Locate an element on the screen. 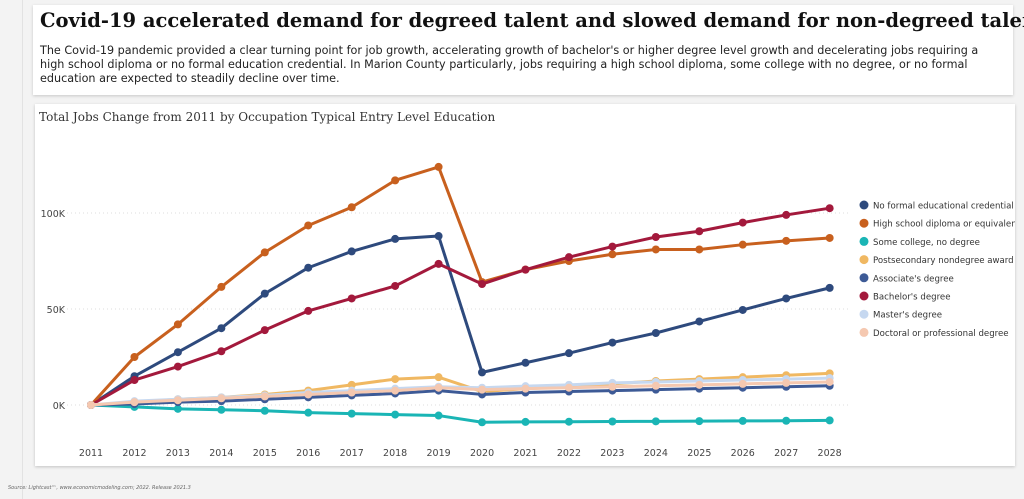  legend-label: Master's degree is located at coordinates (907, 316).